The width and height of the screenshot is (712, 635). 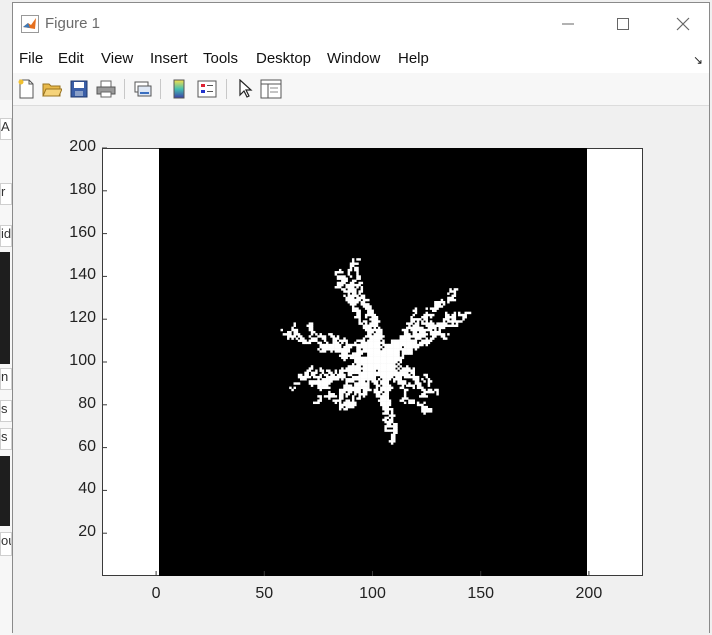 I want to click on title-bar: Figure 1, so click(x=361, y=23).